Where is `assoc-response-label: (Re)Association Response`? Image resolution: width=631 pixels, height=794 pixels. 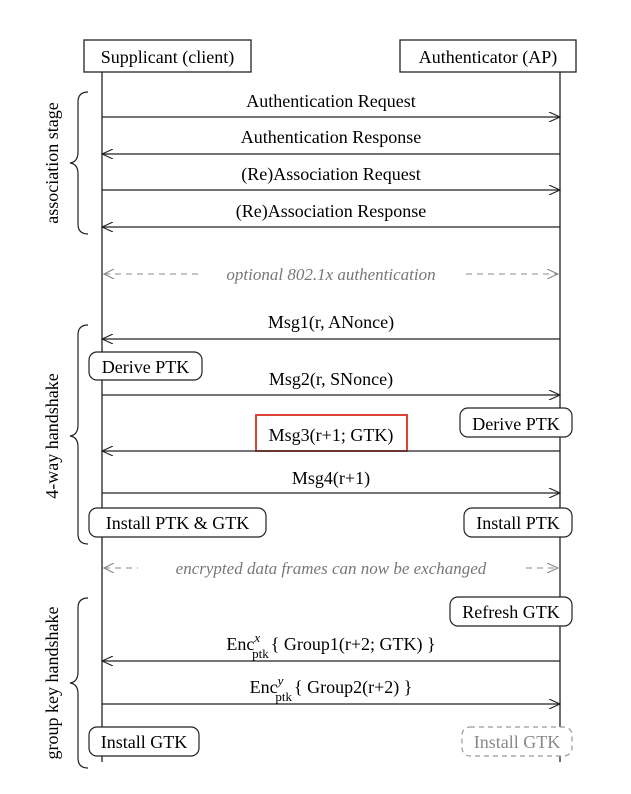 assoc-response-label: (Re)Association Response is located at coordinates (331, 211).